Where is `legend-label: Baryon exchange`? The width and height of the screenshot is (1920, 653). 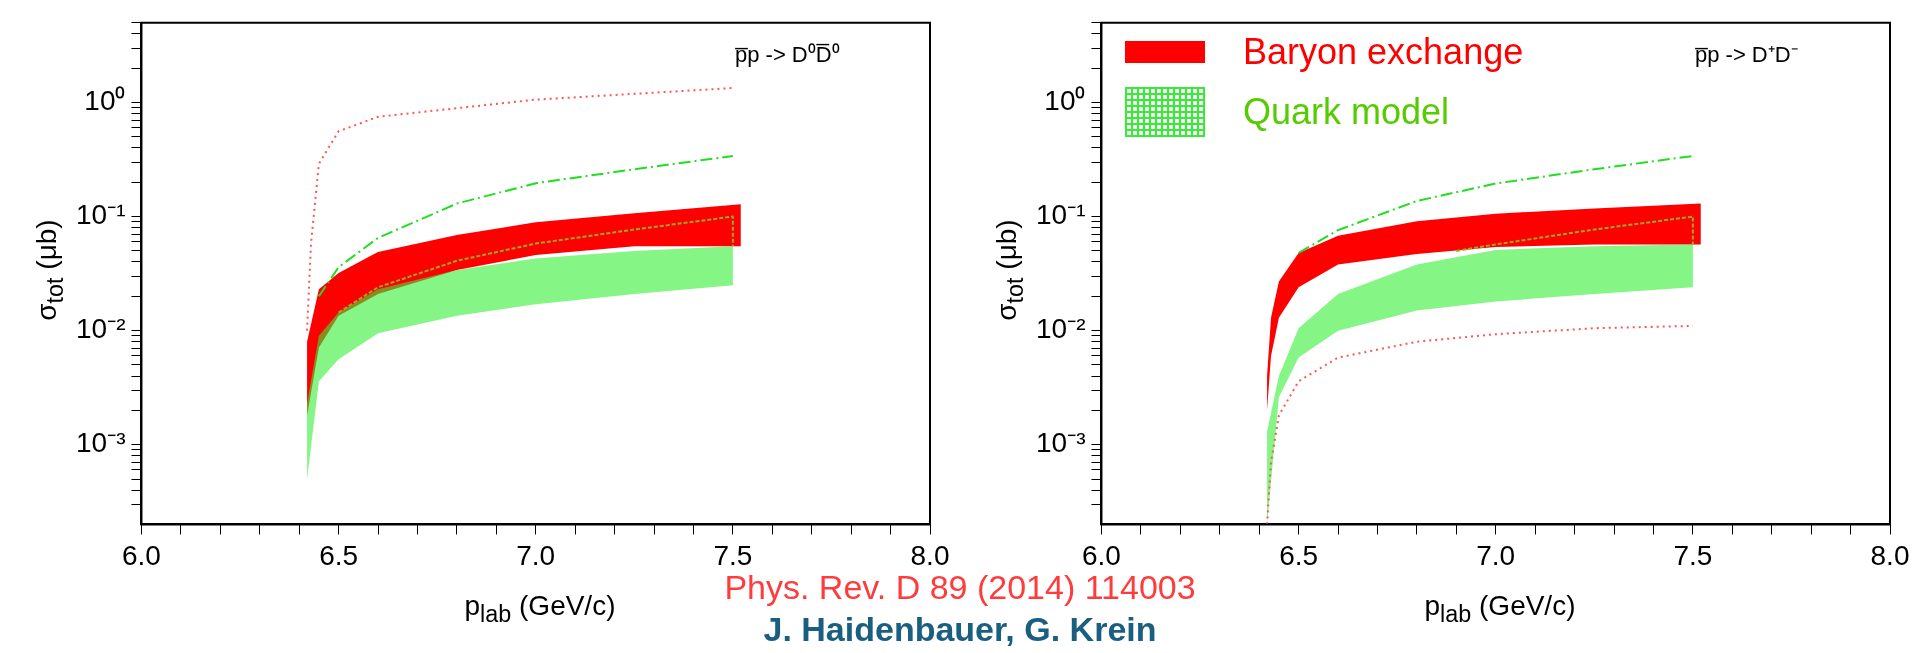
legend-label: Baryon exchange is located at coordinates (1383, 52).